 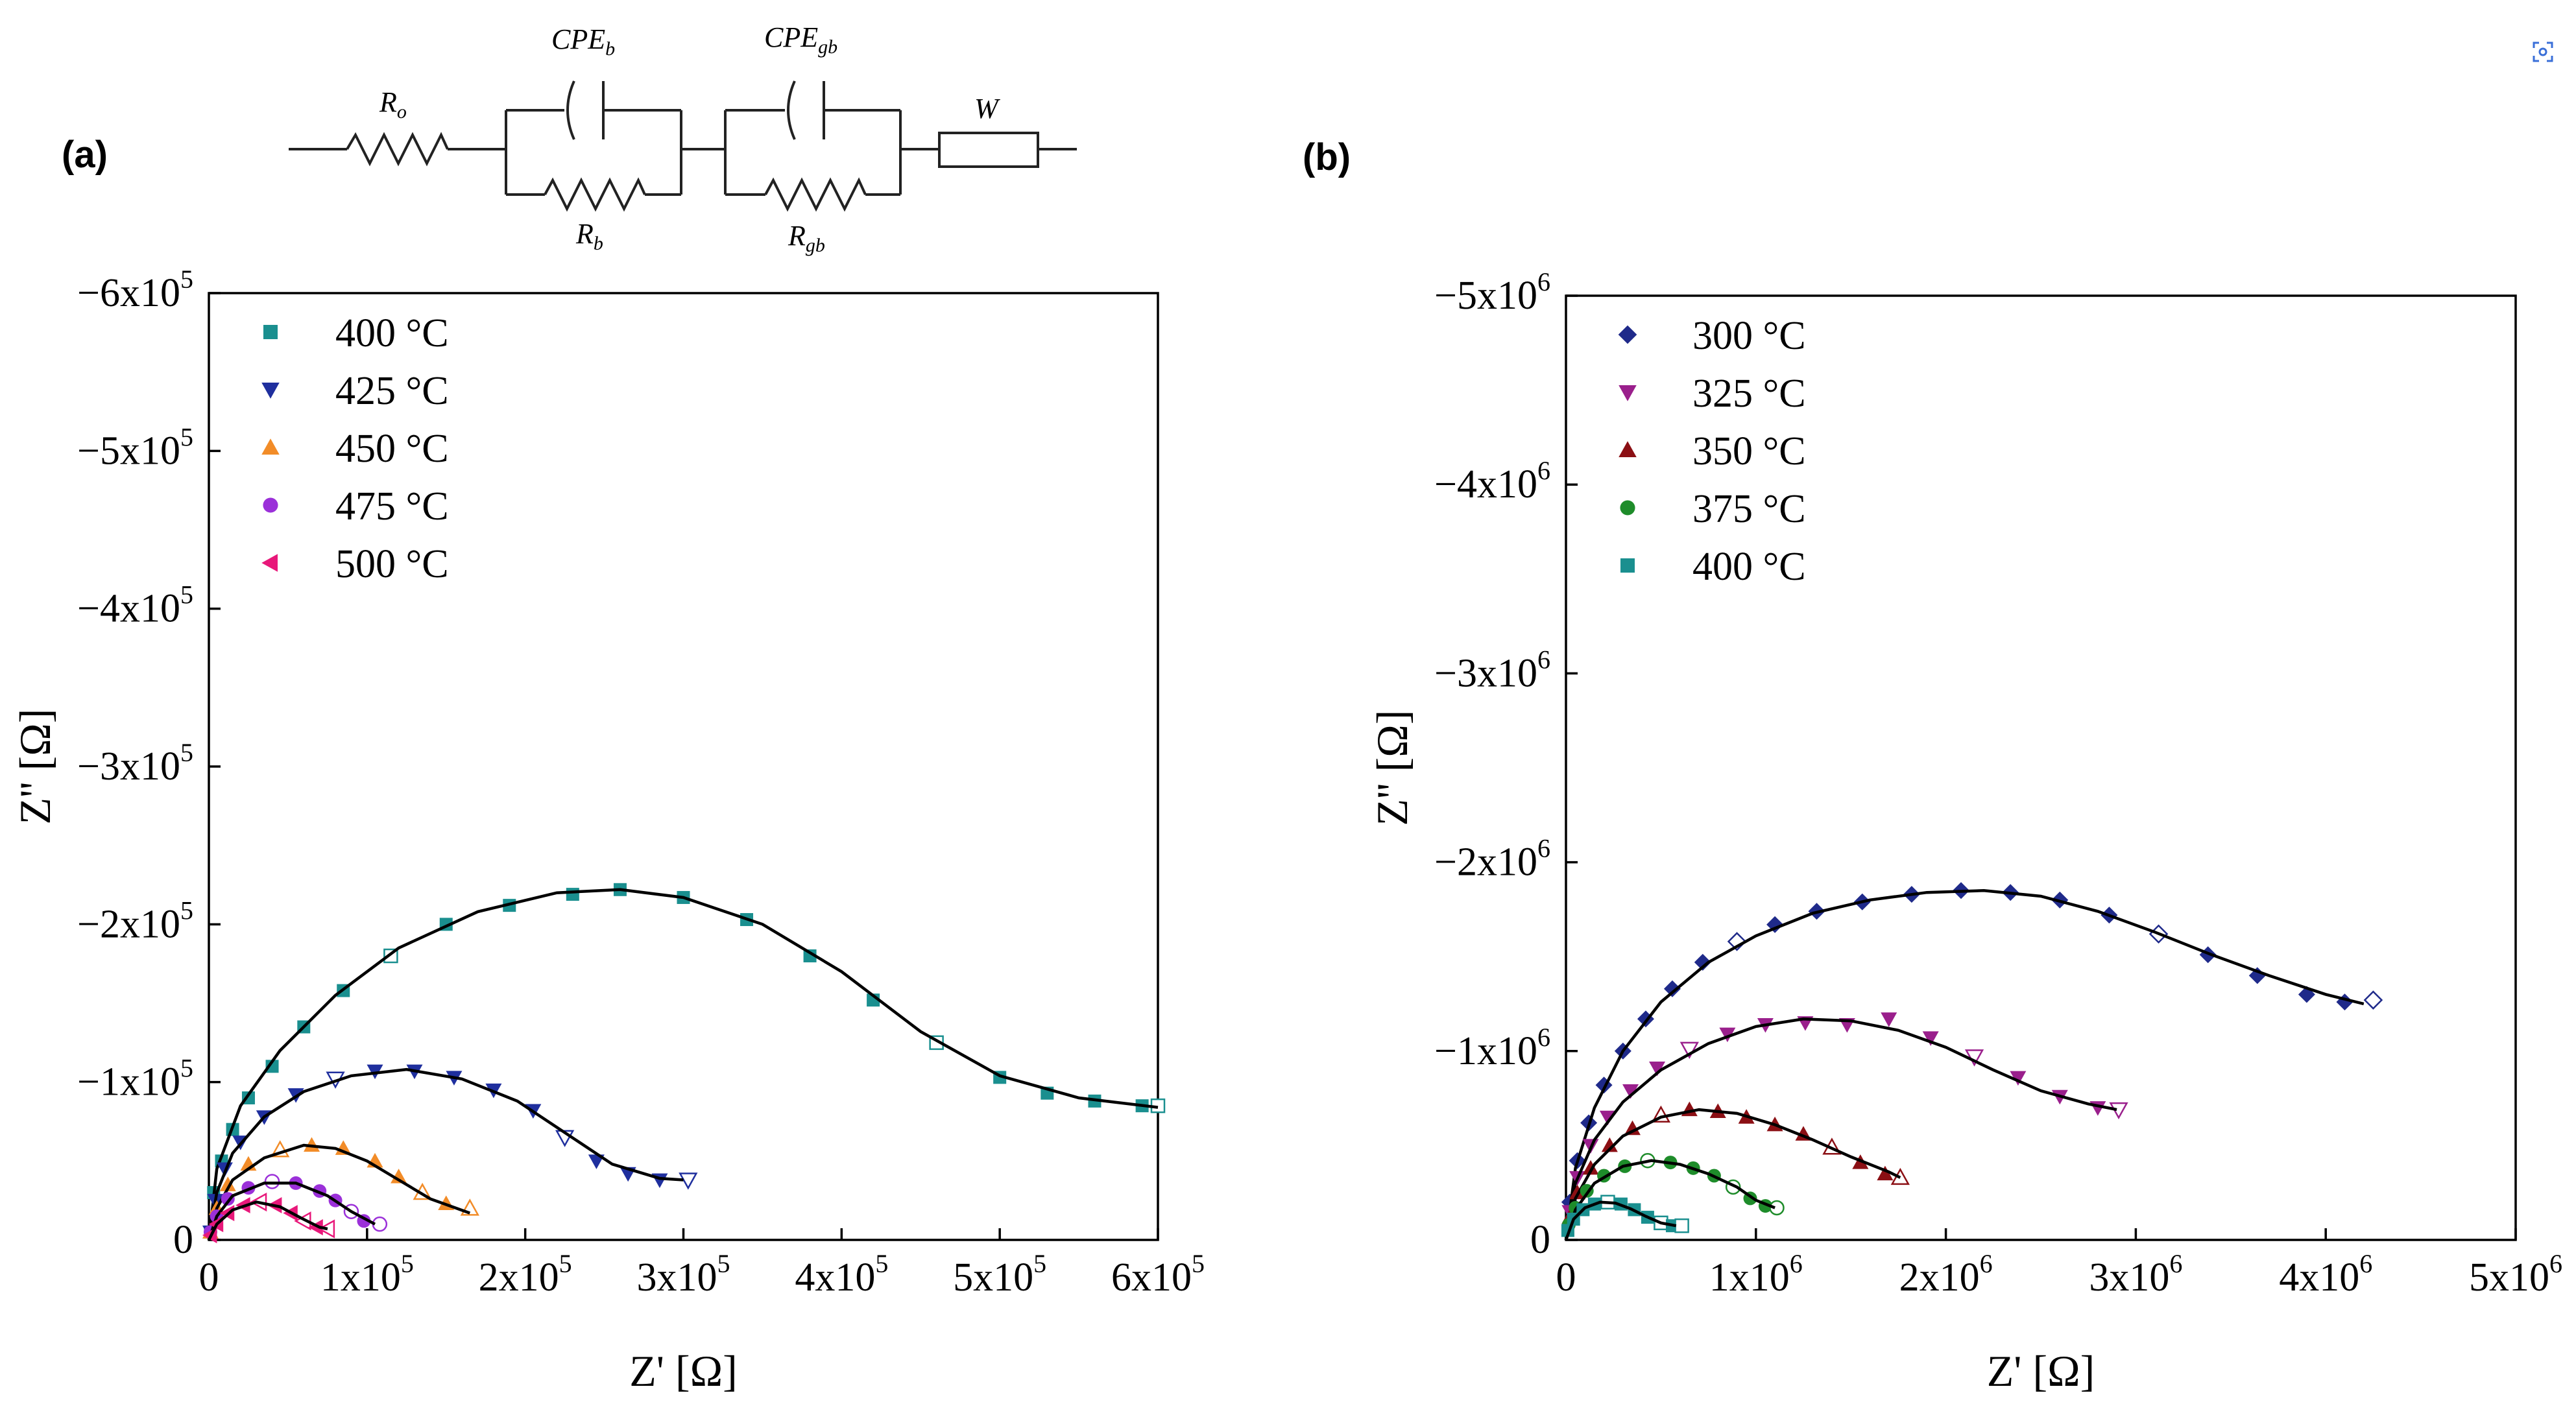 I want to click on y-tick-label: −1x10⁶, so click(x=1492, y=1048).